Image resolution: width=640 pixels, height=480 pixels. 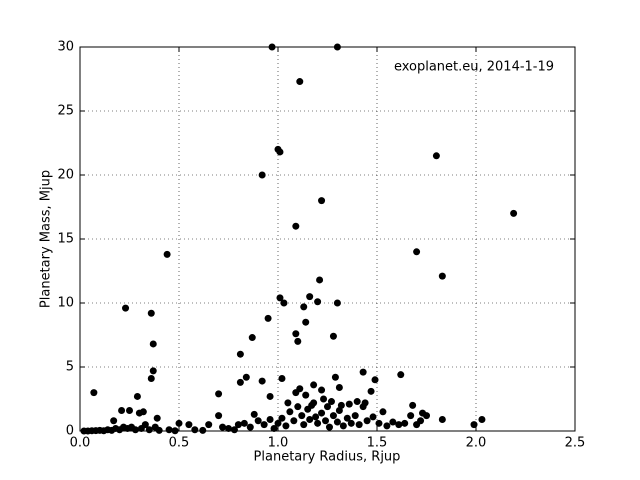 What do you see at coordinates (476, 443) in the screenshot?
I see `x-tick-label: 2.0` at bounding box center [476, 443].